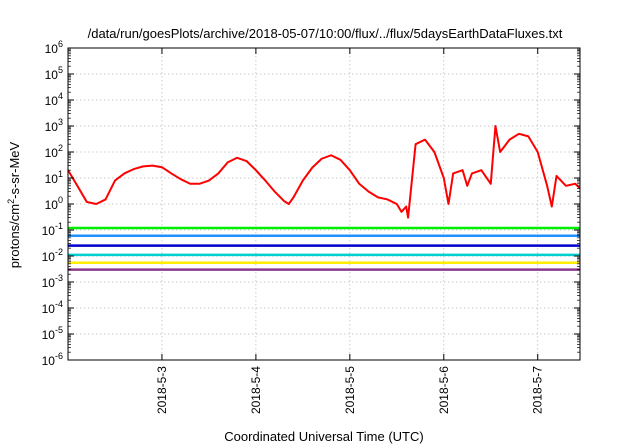 This screenshot has height=448, width=640. What do you see at coordinates (14, 169) in the screenshot?
I see `y-axis-label-rest: -s-sr-MeV` at bounding box center [14, 169].